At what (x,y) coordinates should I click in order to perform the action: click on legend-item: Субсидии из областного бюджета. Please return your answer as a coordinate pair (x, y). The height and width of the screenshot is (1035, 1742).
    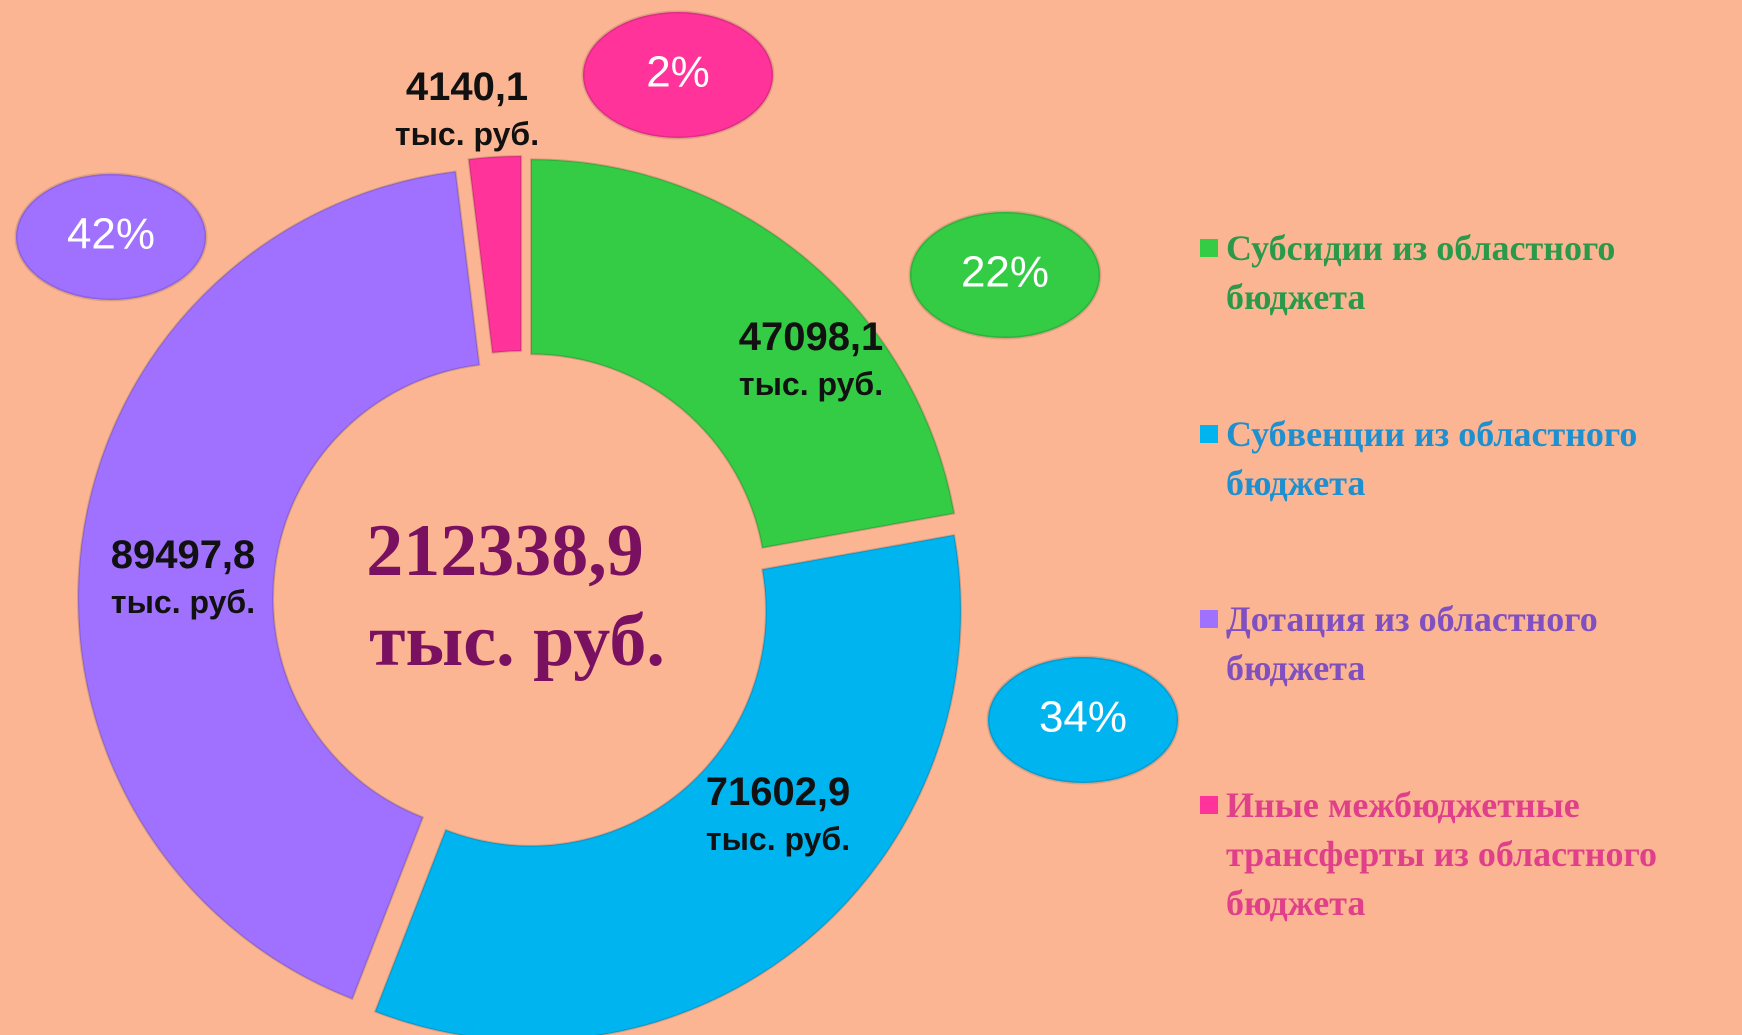
    Looking at the image, I should click on (1470, 273).